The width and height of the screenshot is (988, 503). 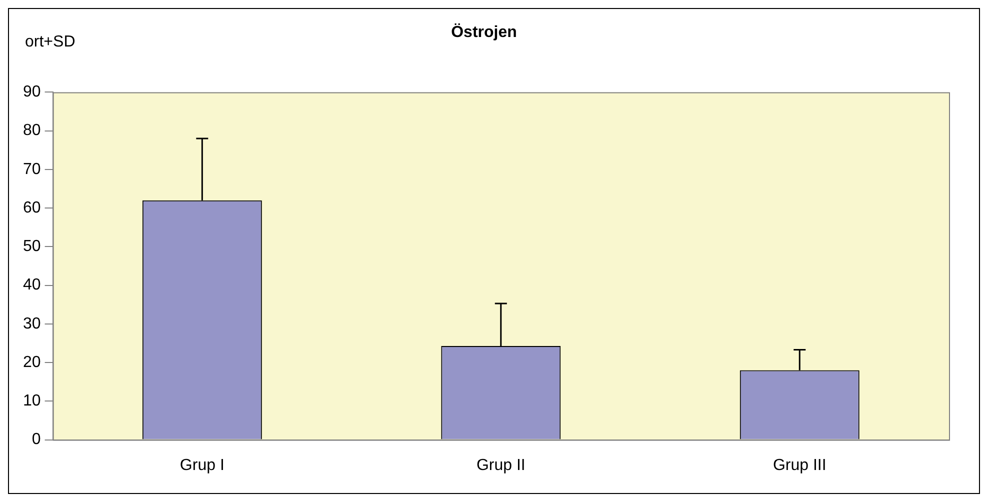 I want to click on y-tick-label: 60, so click(x=32, y=207).